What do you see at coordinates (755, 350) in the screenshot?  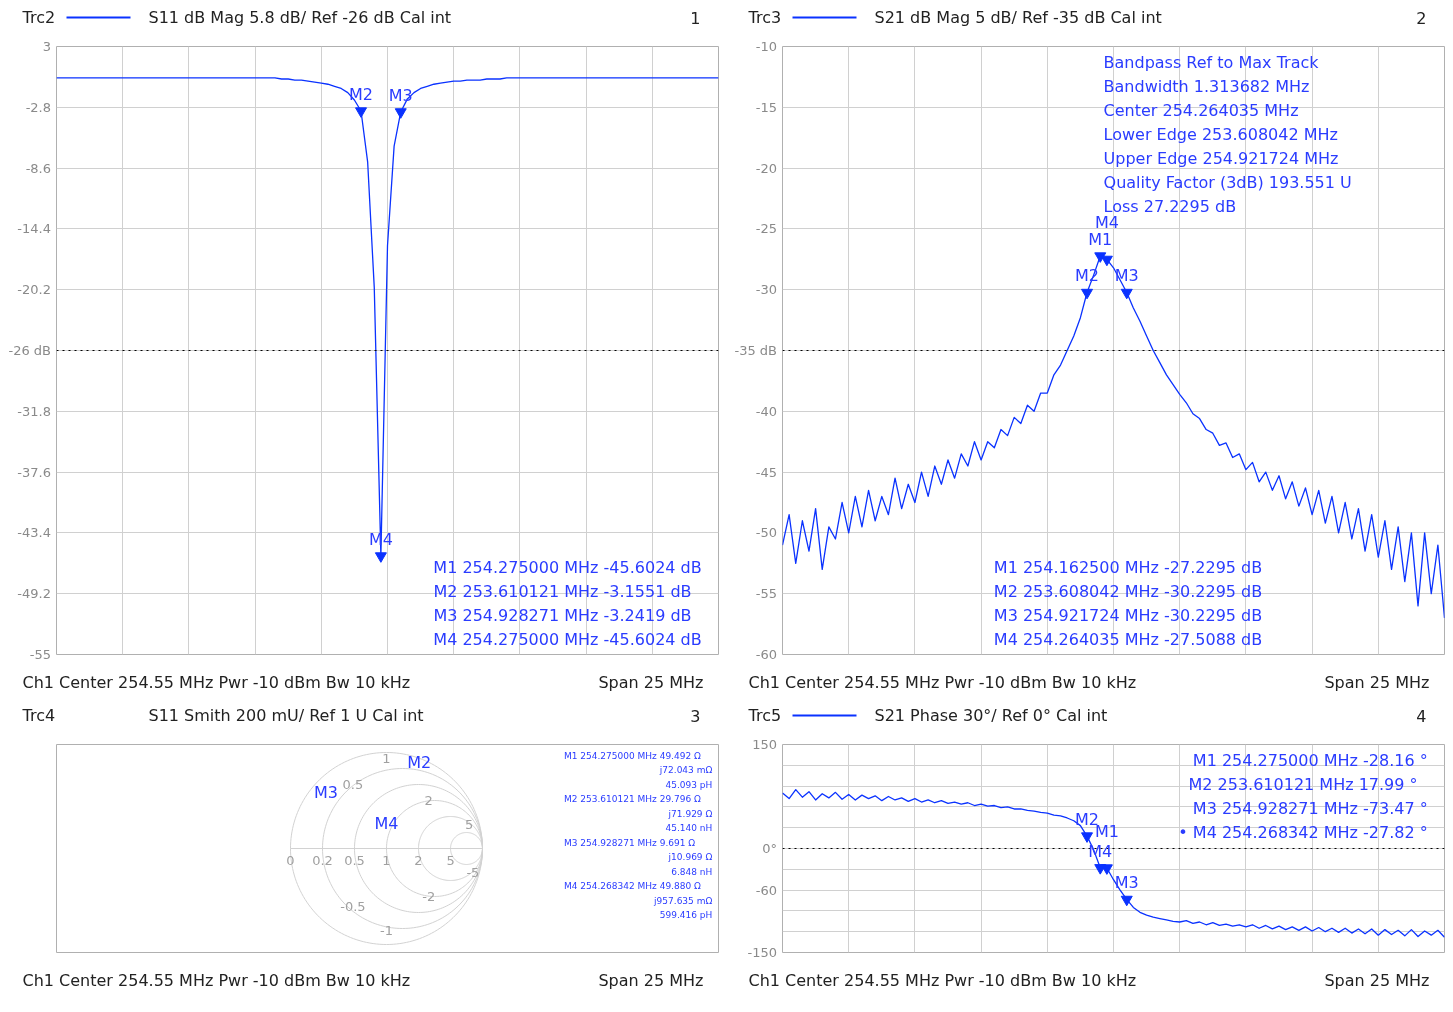 I see `y-tick-label: -35 dB` at bounding box center [755, 350].